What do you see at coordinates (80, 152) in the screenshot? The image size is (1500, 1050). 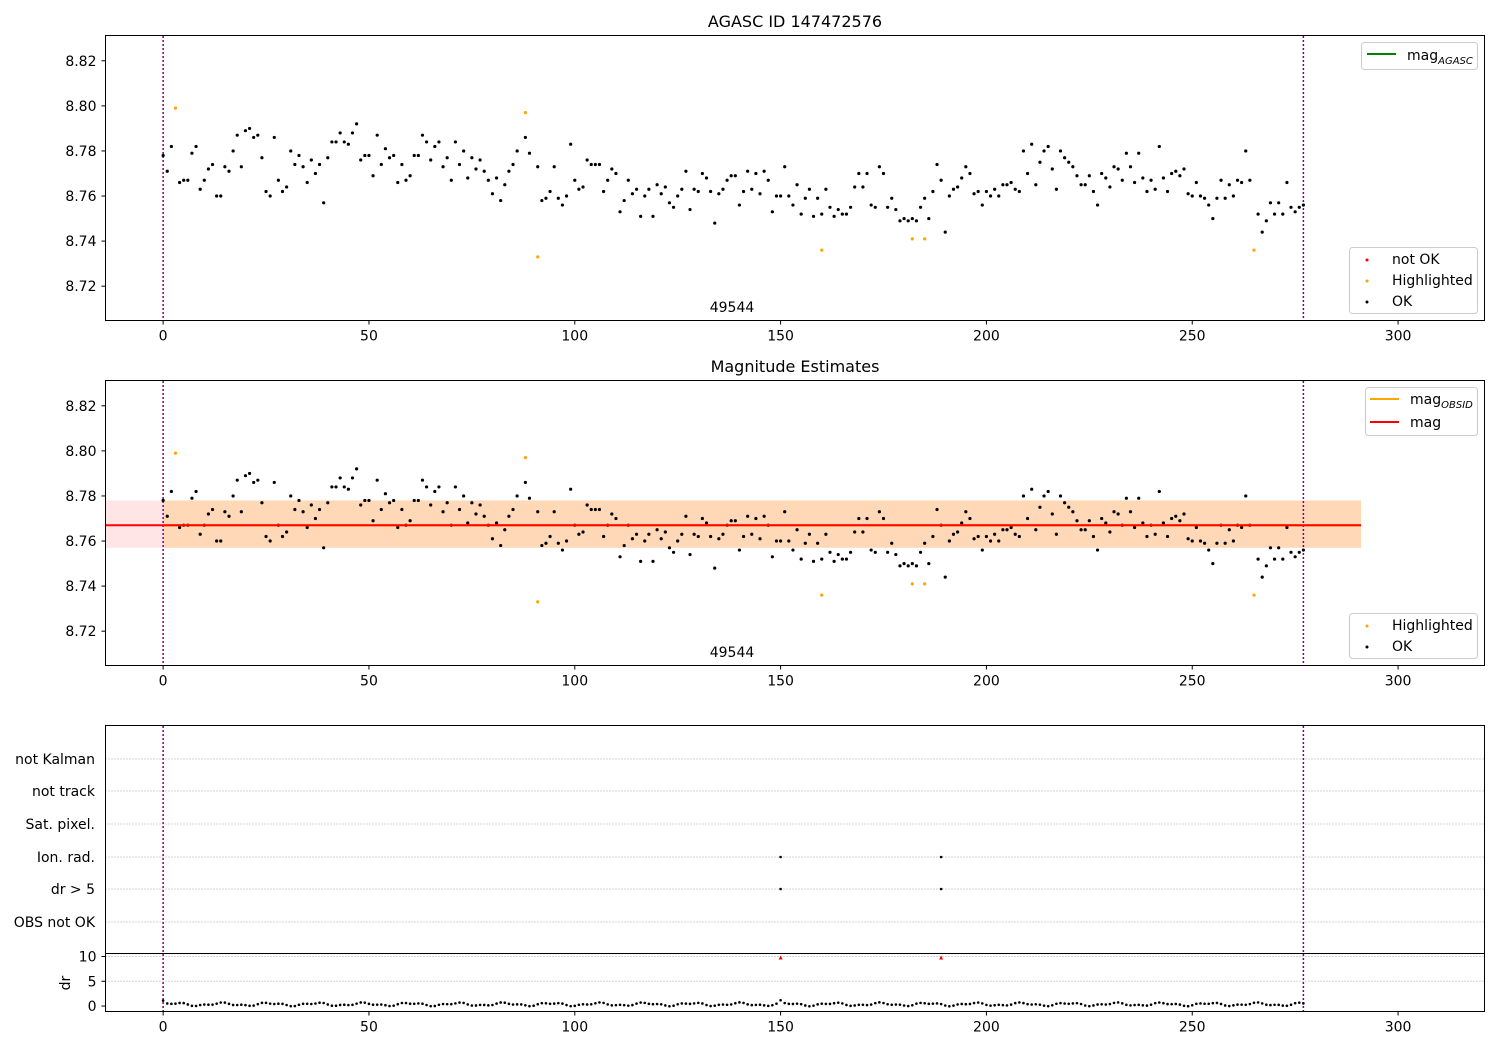 I see `y-tick-label: 8.78` at bounding box center [80, 152].